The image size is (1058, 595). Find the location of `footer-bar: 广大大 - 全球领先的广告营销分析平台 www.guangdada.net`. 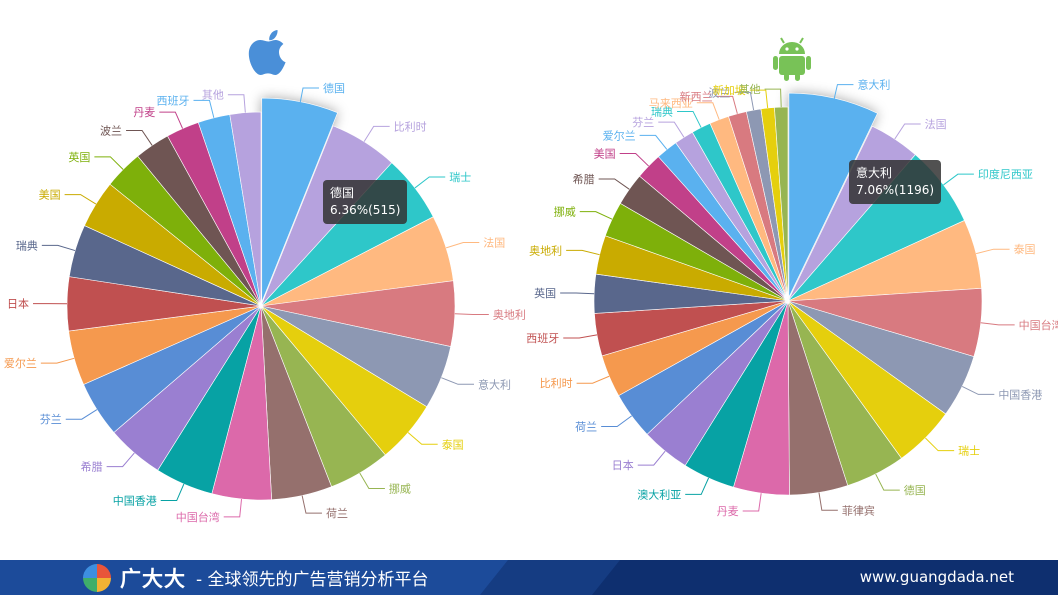

footer-bar: 广大大 - 全球领先的广告营销分析平台 www.guangdada.net is located at coordinates (529, 577).